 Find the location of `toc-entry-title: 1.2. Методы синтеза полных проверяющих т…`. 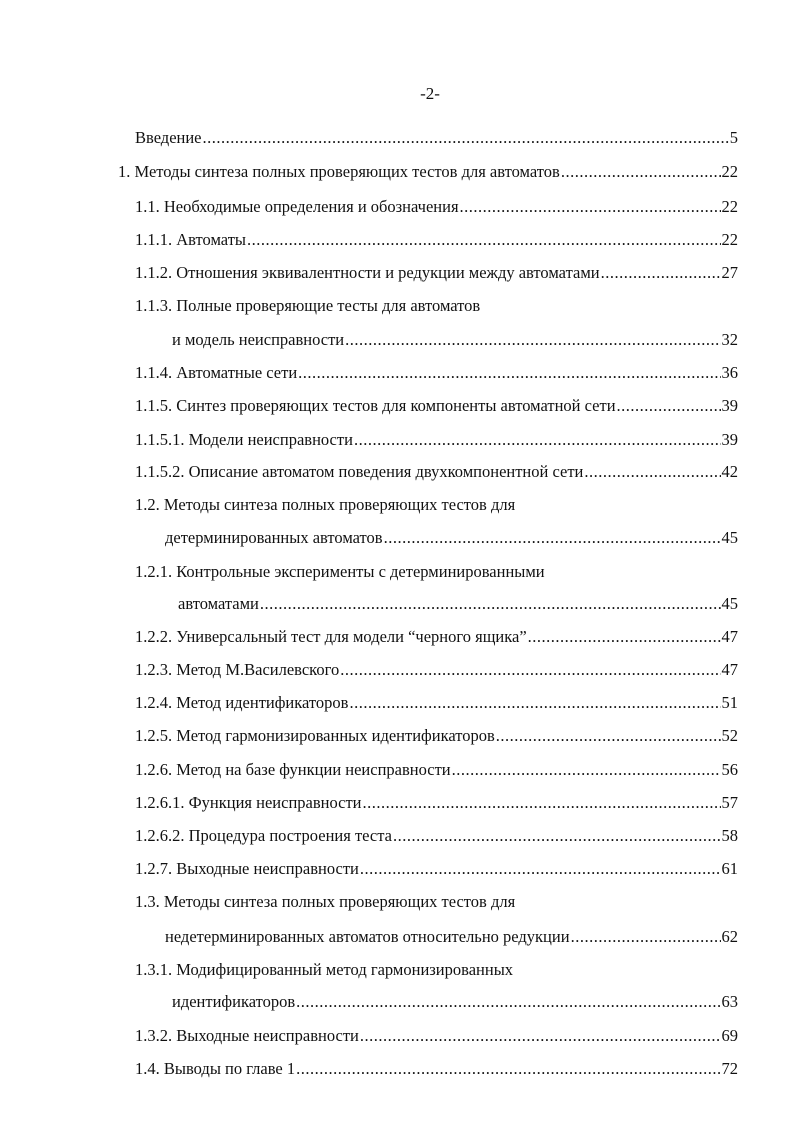

toc-entry-title: 1.2. Методы синтеза полных проверяющих т… is located at coordinates (325, 504).